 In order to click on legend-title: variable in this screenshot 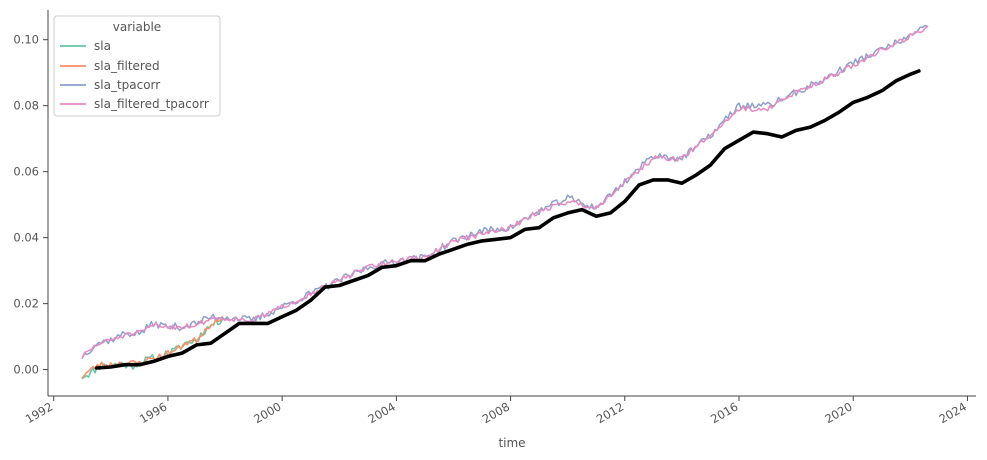, I will do `click(137, 27)`.